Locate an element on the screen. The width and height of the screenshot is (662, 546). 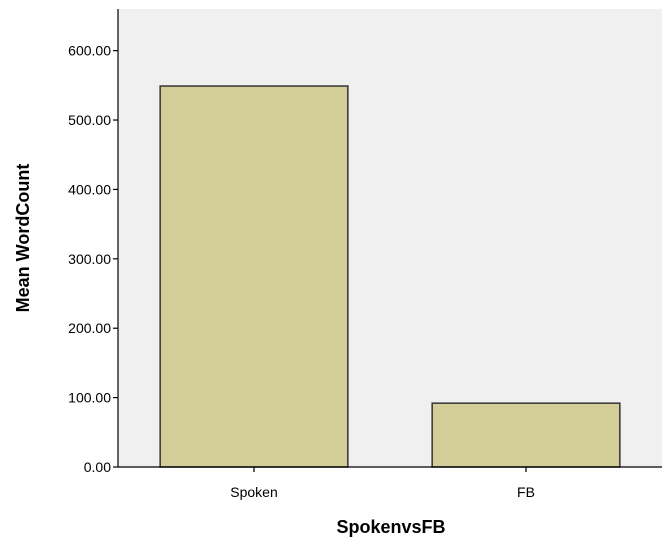
y-tick-label: 0.00 is located at coordinates (97, 467).